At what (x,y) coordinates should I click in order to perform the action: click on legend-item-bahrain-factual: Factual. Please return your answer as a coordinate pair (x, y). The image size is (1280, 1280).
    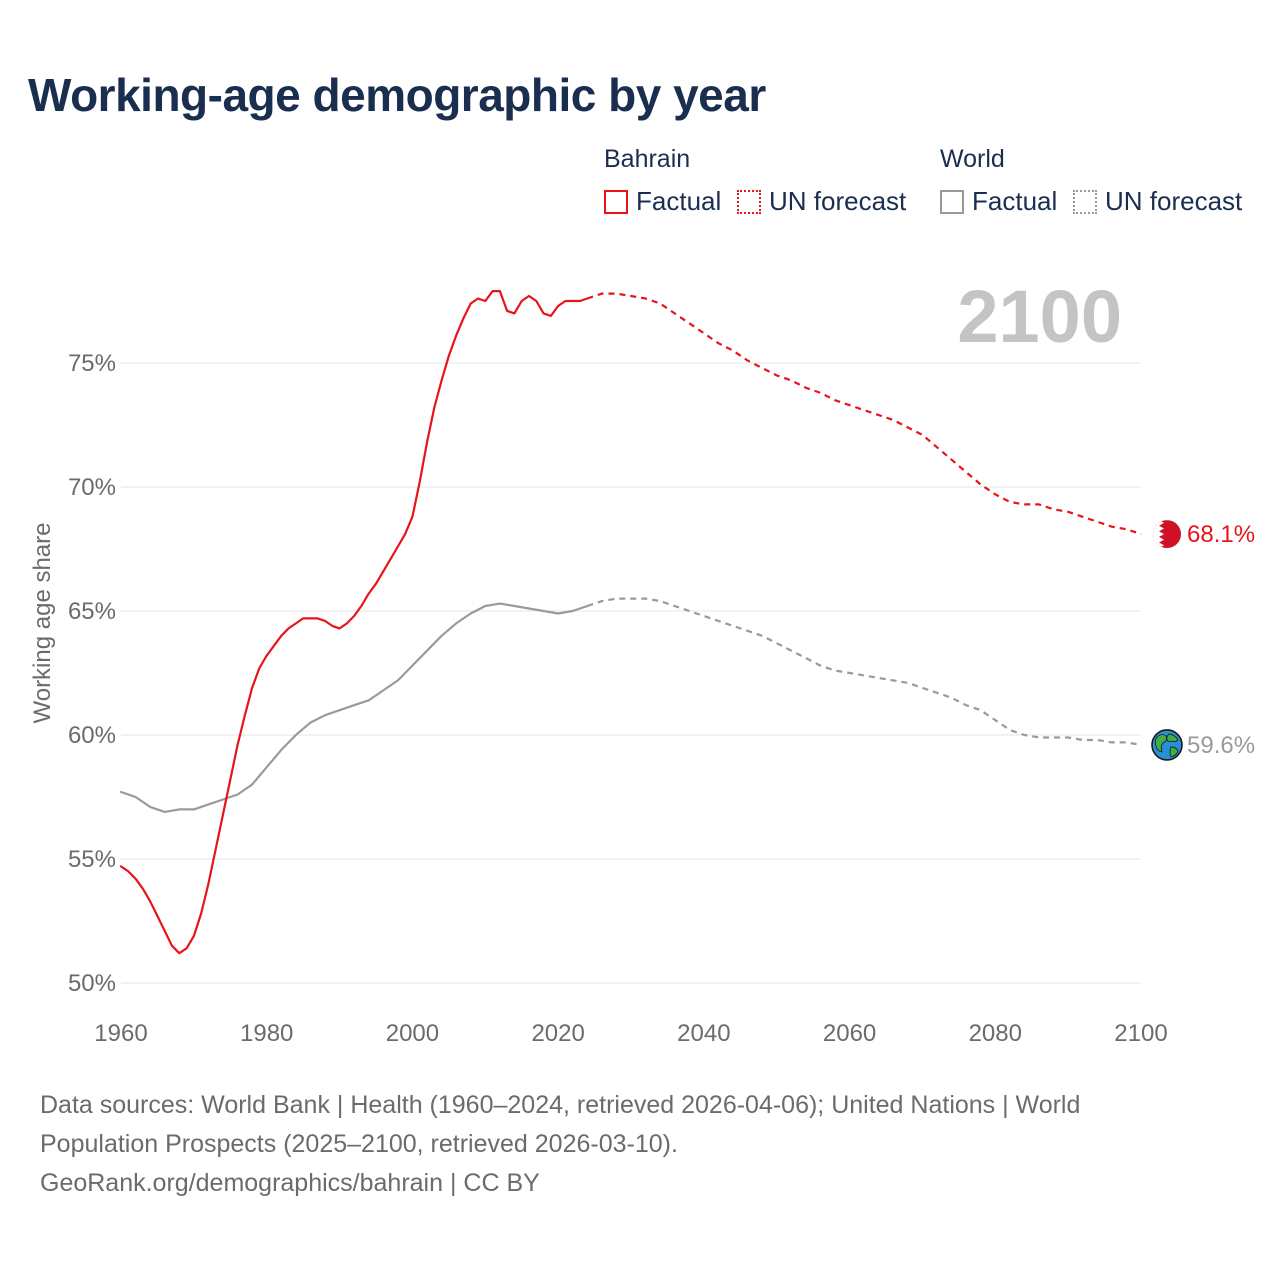
    Looking at the image, I should click on (662, 201).